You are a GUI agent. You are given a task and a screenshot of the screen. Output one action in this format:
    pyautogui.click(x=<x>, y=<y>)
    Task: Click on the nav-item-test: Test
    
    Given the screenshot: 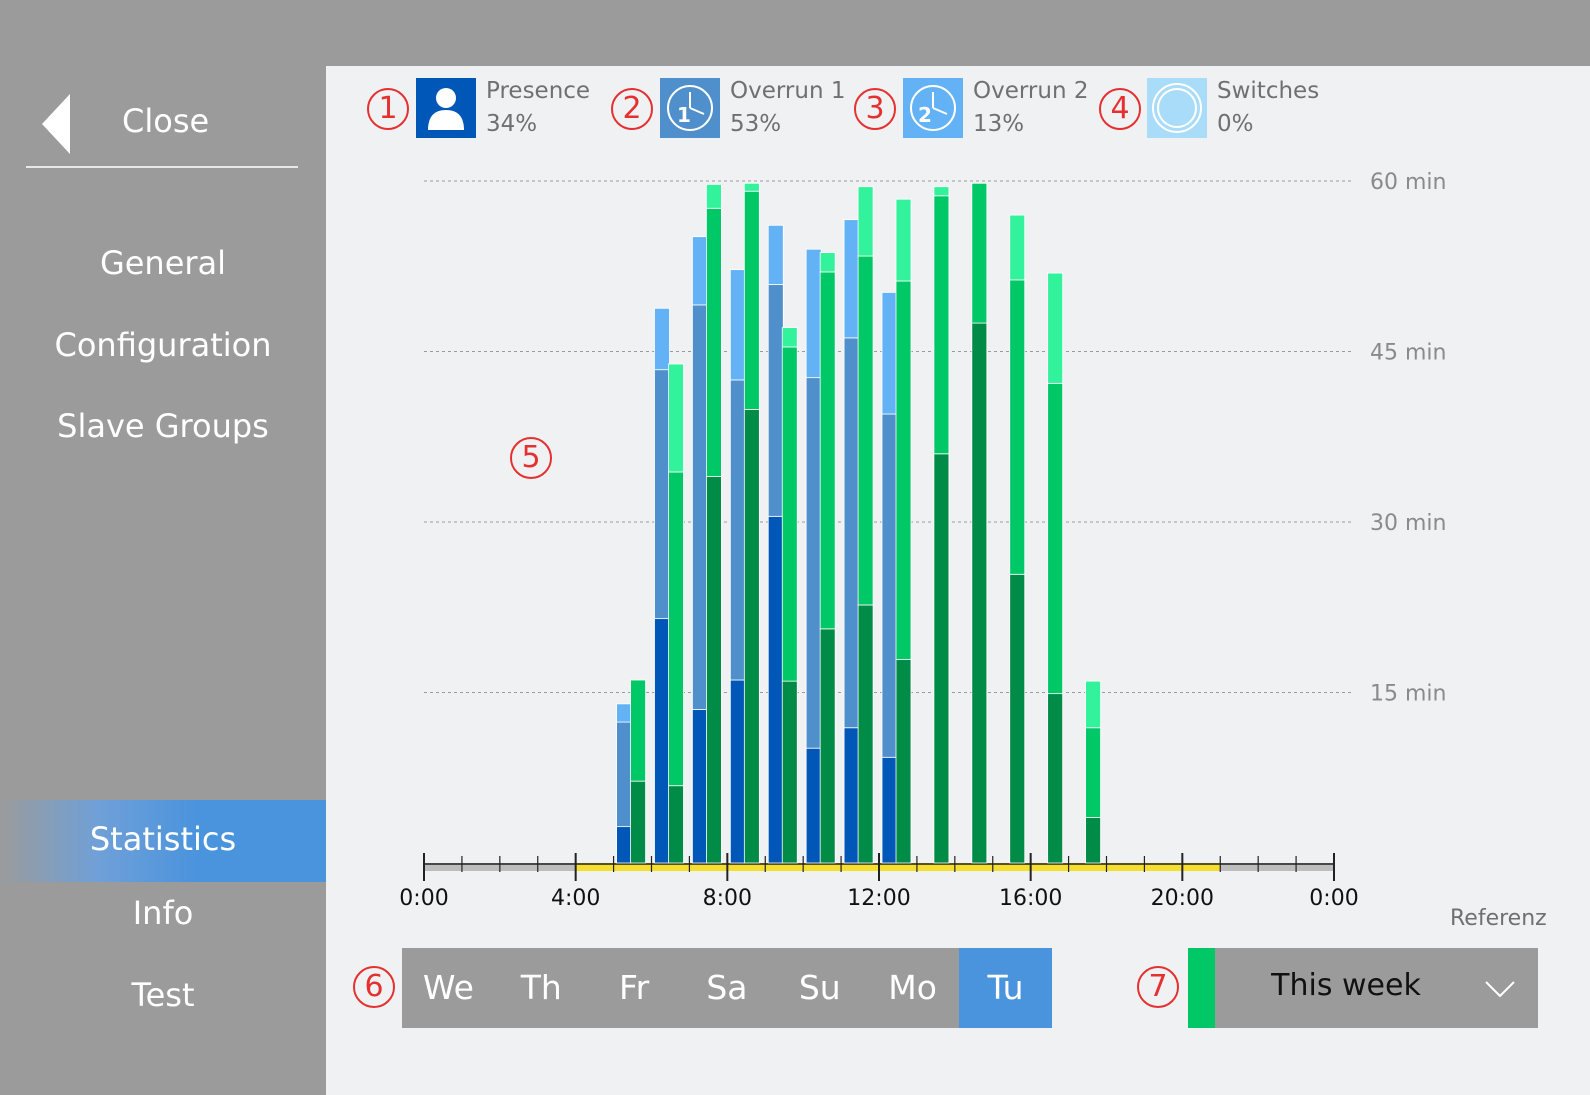 What is the action you would take?
    pyautogui.click(x=163, y=995)
    